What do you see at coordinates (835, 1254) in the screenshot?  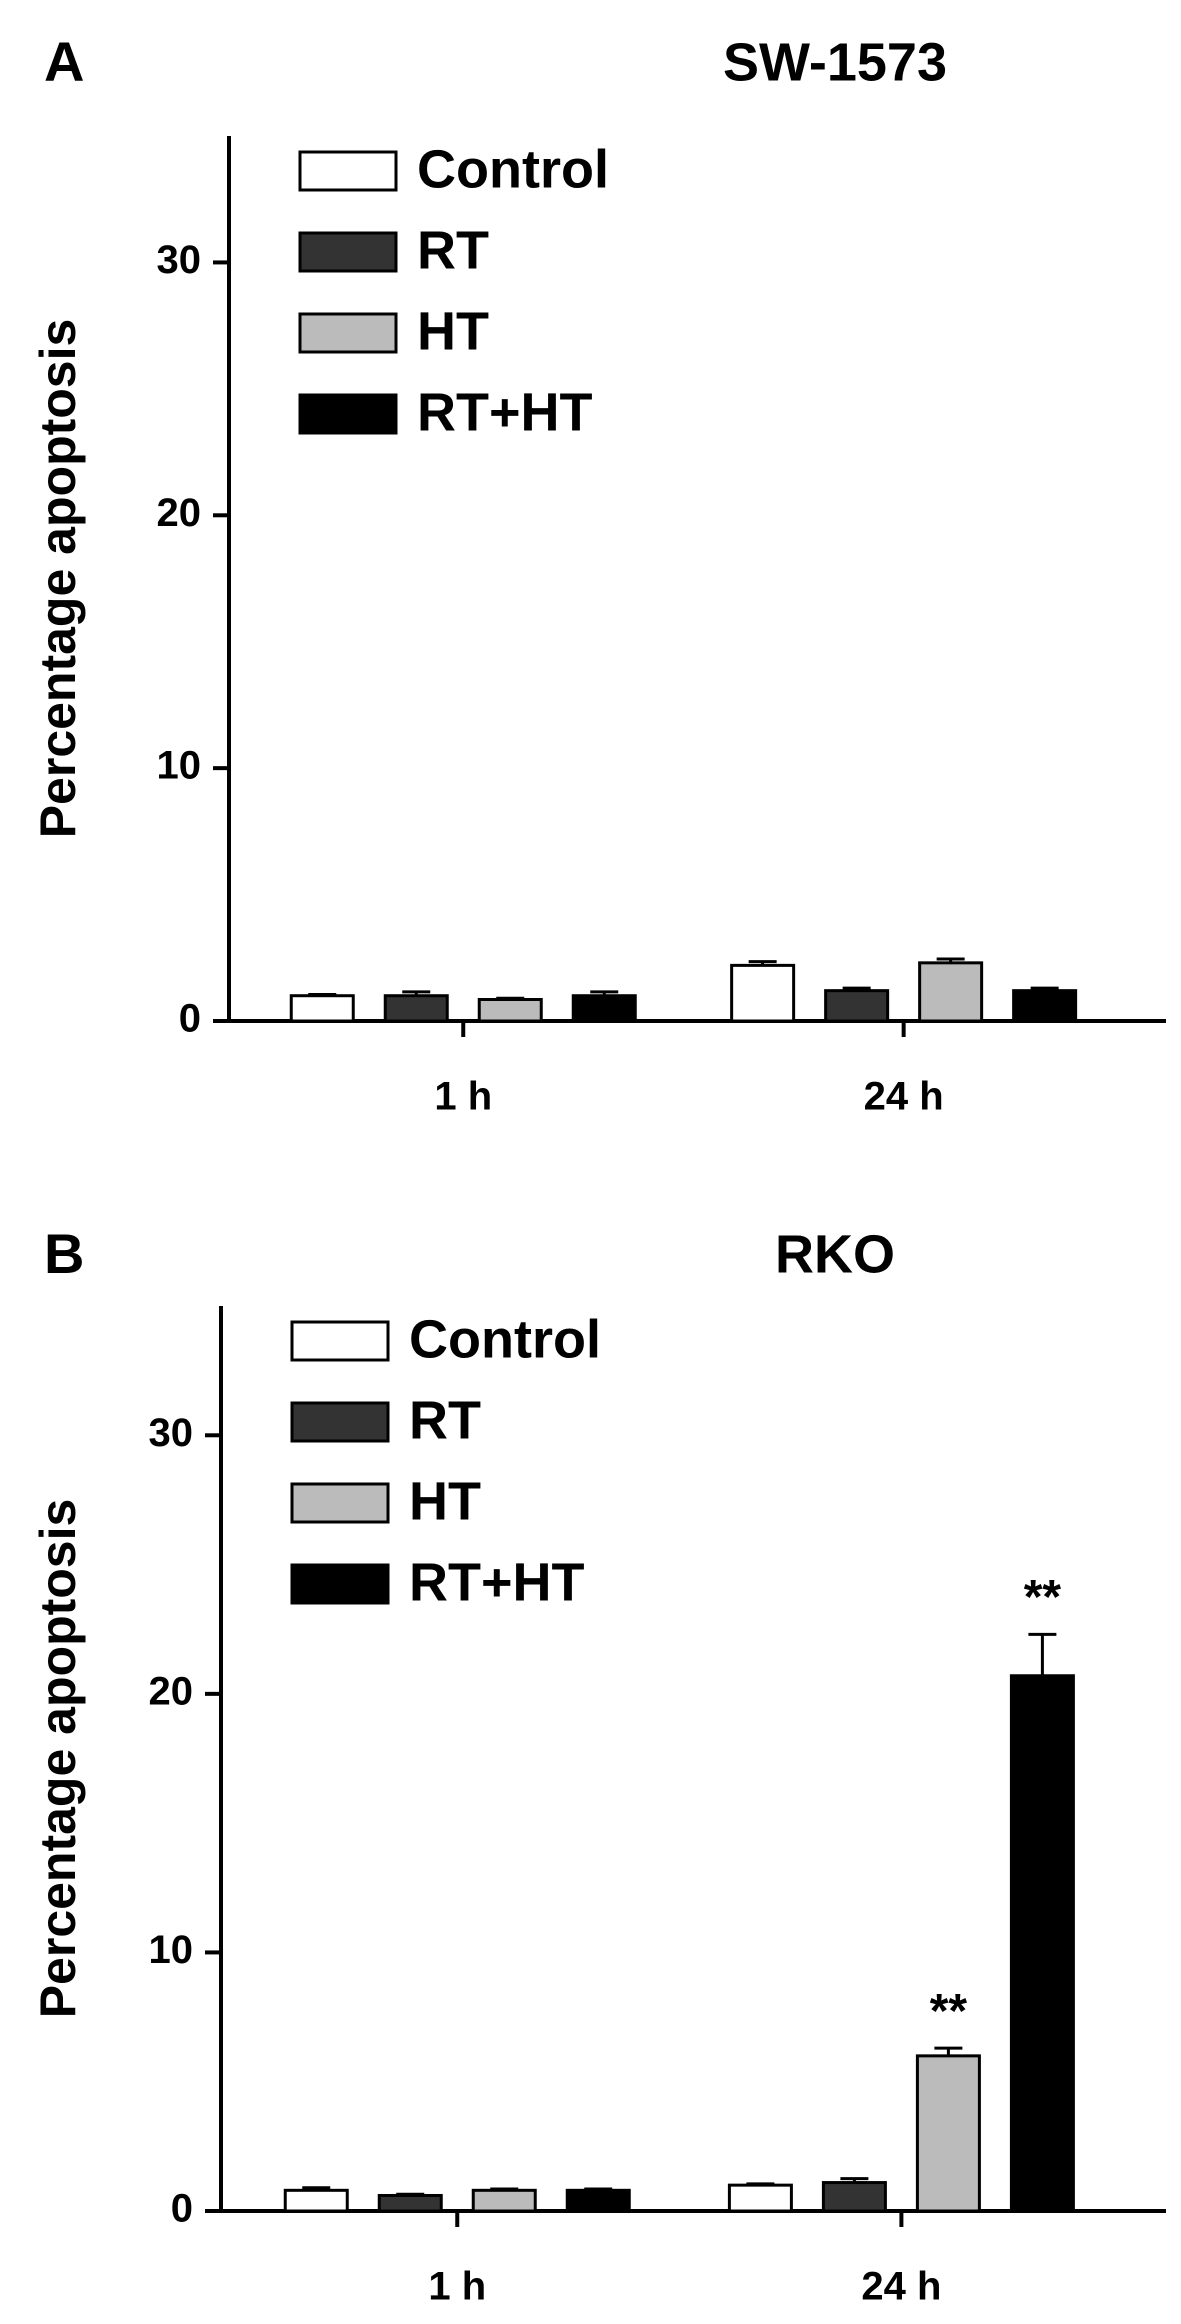 I see `chart-title: RKO` at bounding box center [835, 1254].